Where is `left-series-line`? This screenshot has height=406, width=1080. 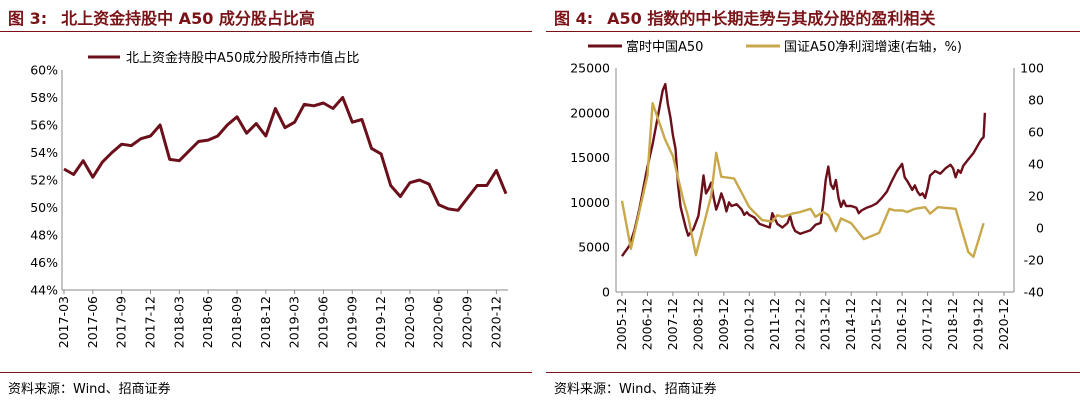
left-series-line is located at coordinates (285, 154).